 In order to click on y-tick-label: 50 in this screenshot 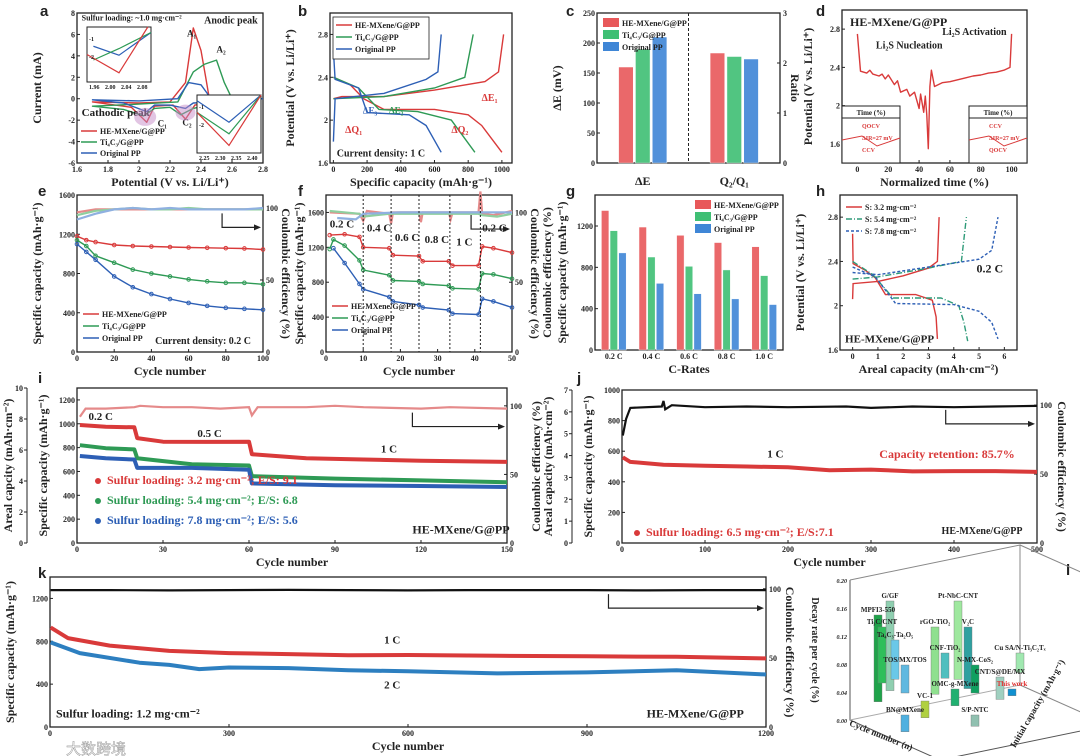, I will do `click(591, 133)`.